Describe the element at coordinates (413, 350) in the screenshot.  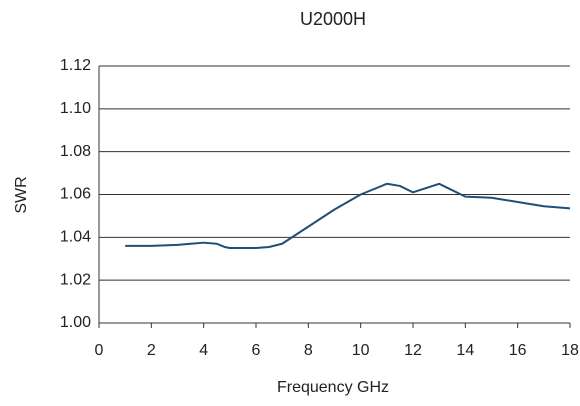
I see `x-tick-label: 12` at that location.